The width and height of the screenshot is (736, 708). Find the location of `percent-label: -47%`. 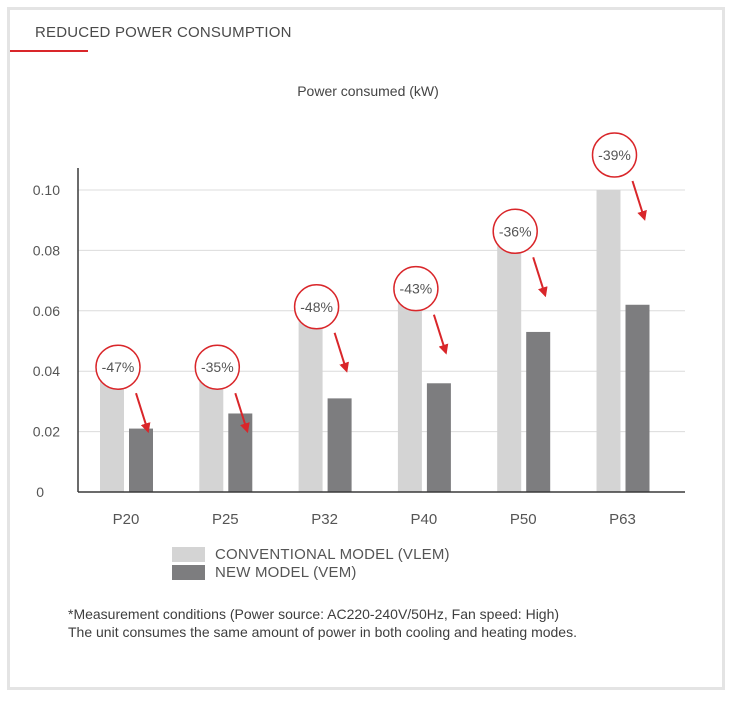

percent-label: -47% is located at coordinates (118, 367).